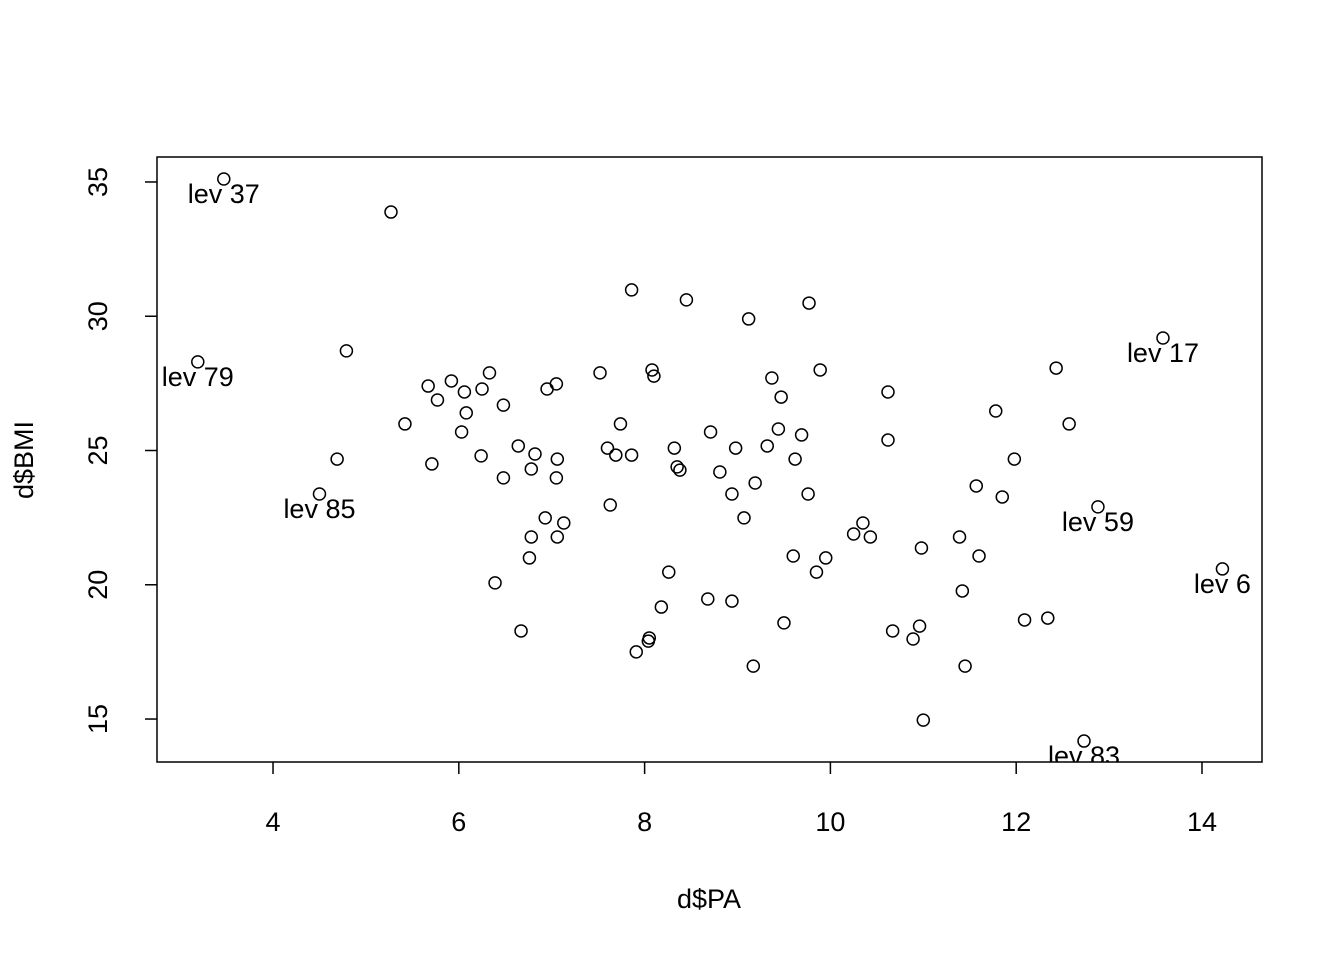 The width and height of the screenshot is (1344, 960). What do you see at coordinates (98, 585) in the screenshot?
I see `y-tick-label: 20` at bounding box center [98, 585].